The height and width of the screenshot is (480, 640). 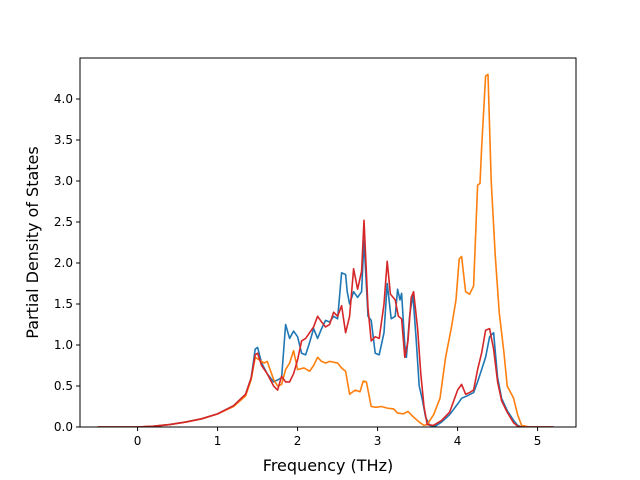 What do you see at coordinates (538, 441) in the screenshot?
I see `x-tick-label: 5` at bounding box center [538, 441].